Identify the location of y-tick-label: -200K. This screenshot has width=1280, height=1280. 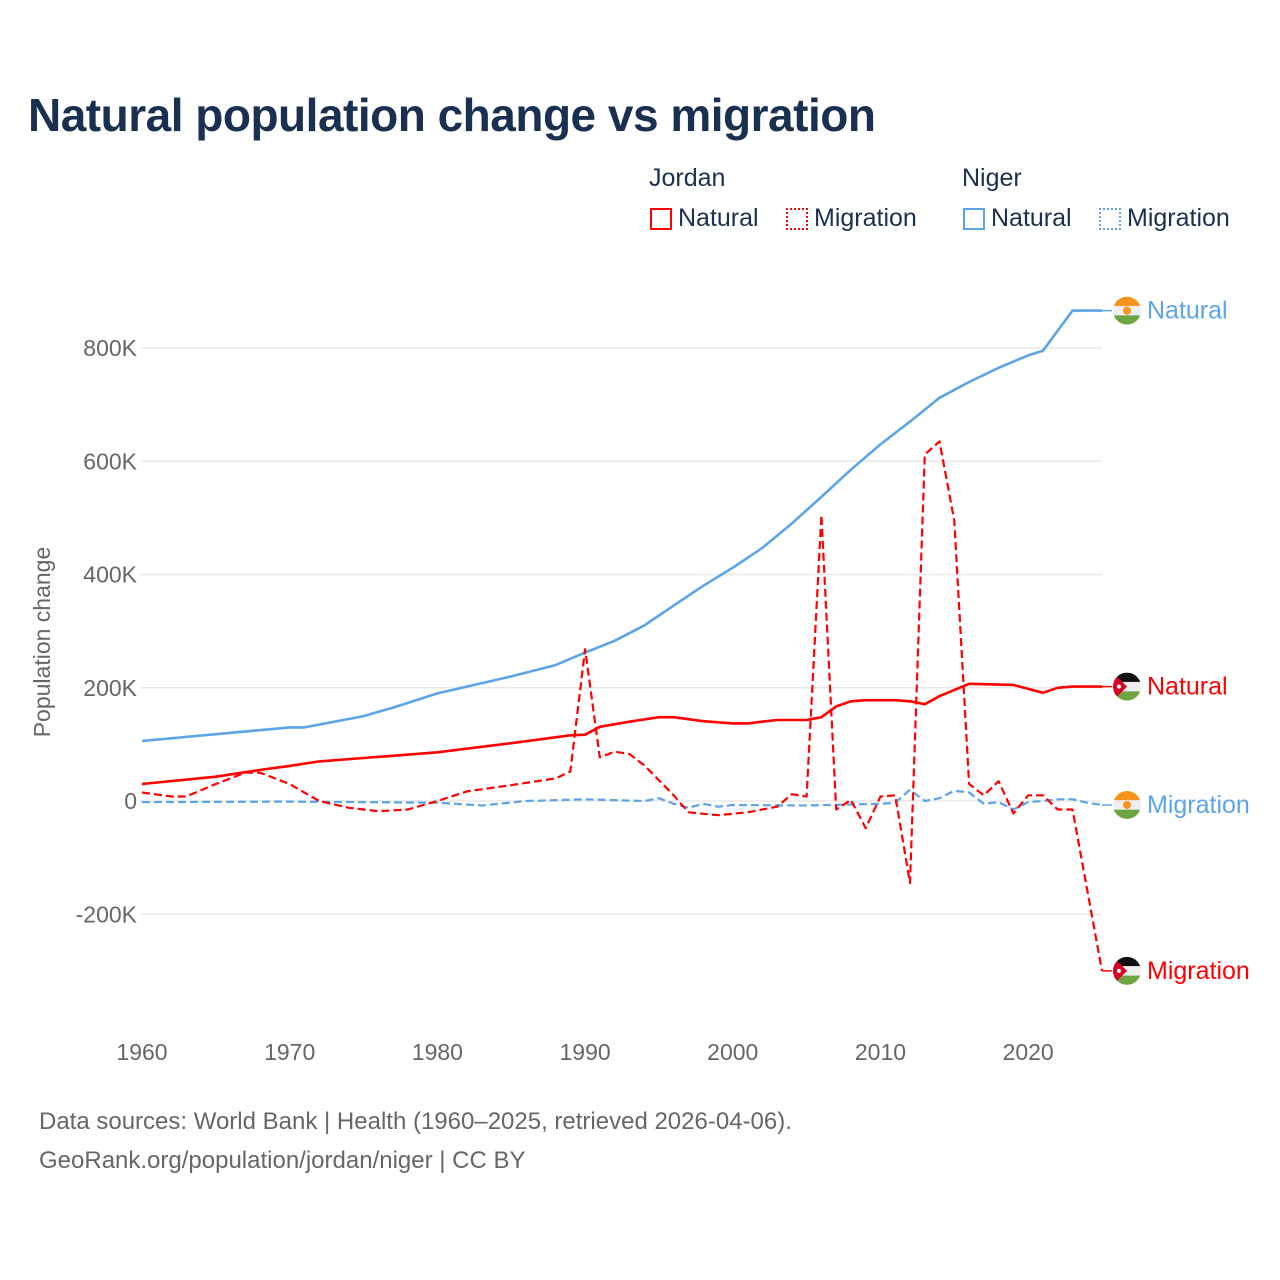
(107, 914).